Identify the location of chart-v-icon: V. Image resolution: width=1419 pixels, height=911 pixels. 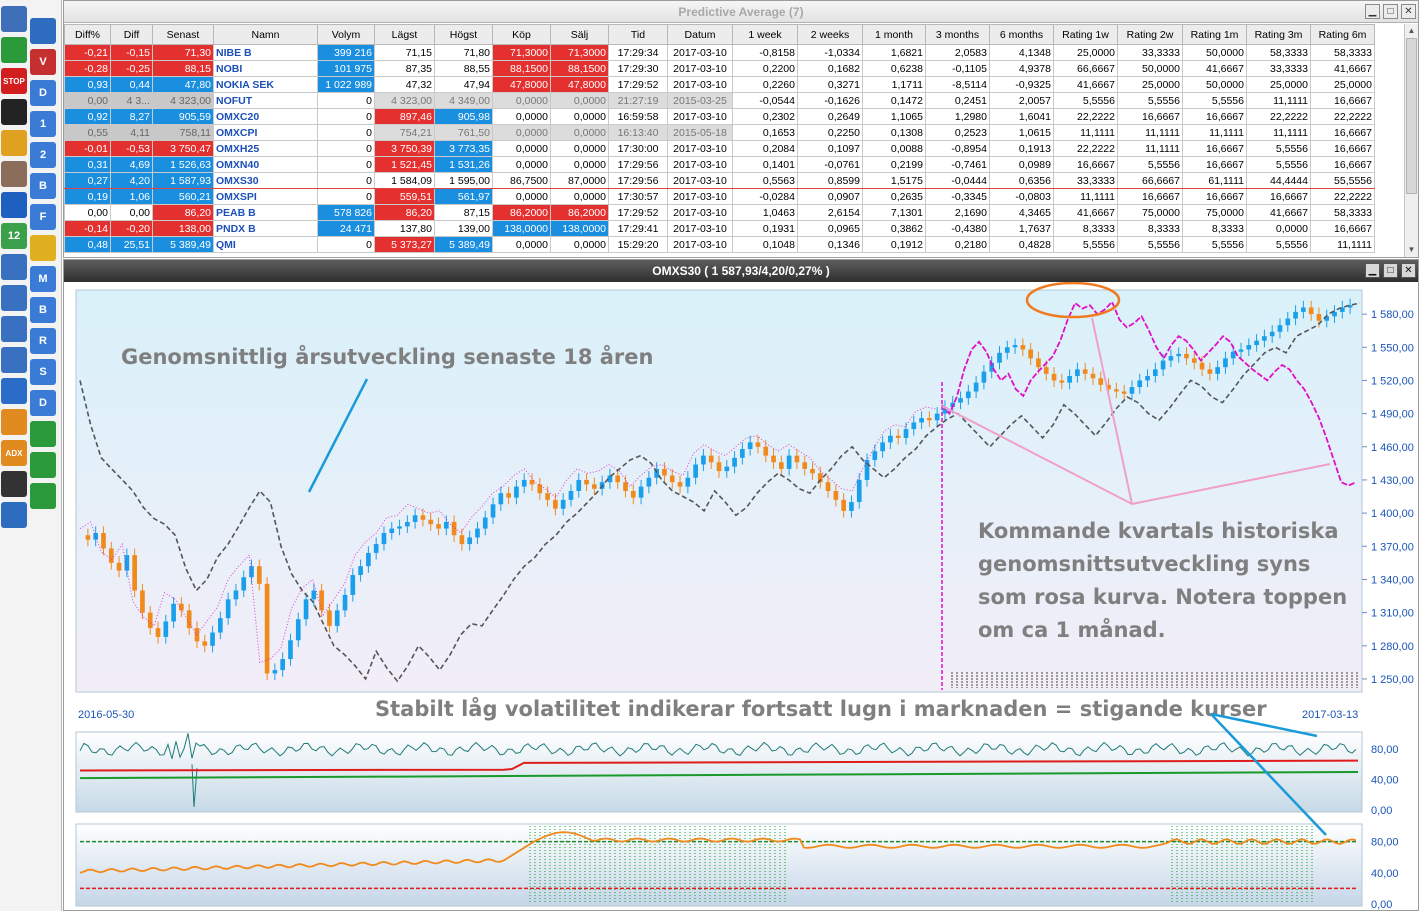
(43, 62).